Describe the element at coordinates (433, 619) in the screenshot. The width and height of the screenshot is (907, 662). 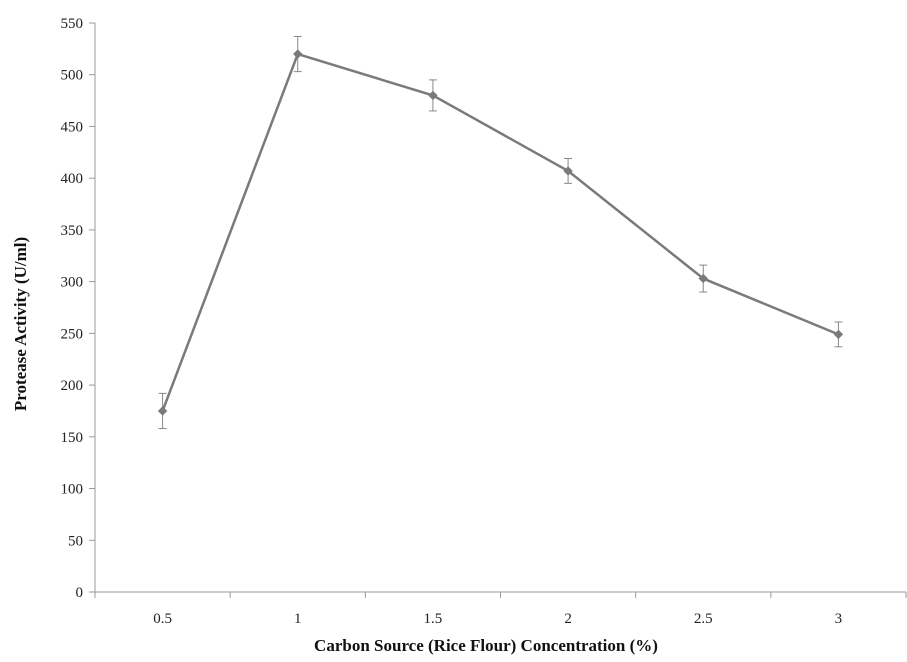
I see `x-tick-label: 1.5` at that location.